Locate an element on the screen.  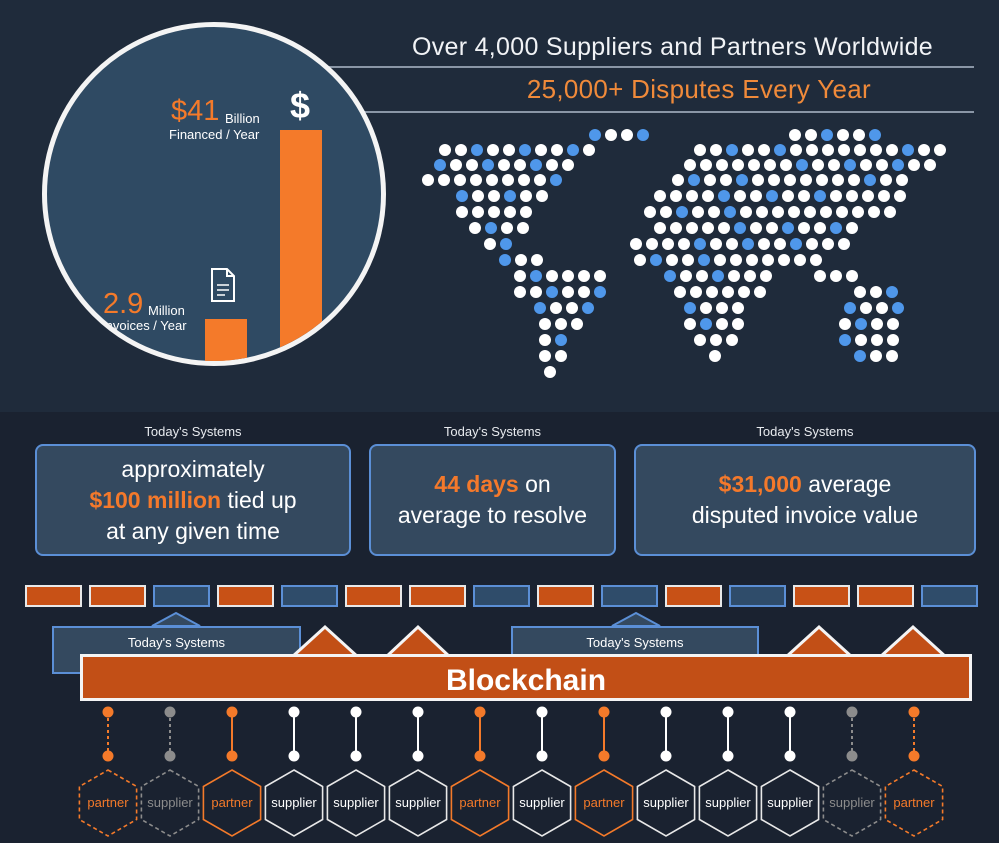
network-nodes is located at coordinates (511, 771).